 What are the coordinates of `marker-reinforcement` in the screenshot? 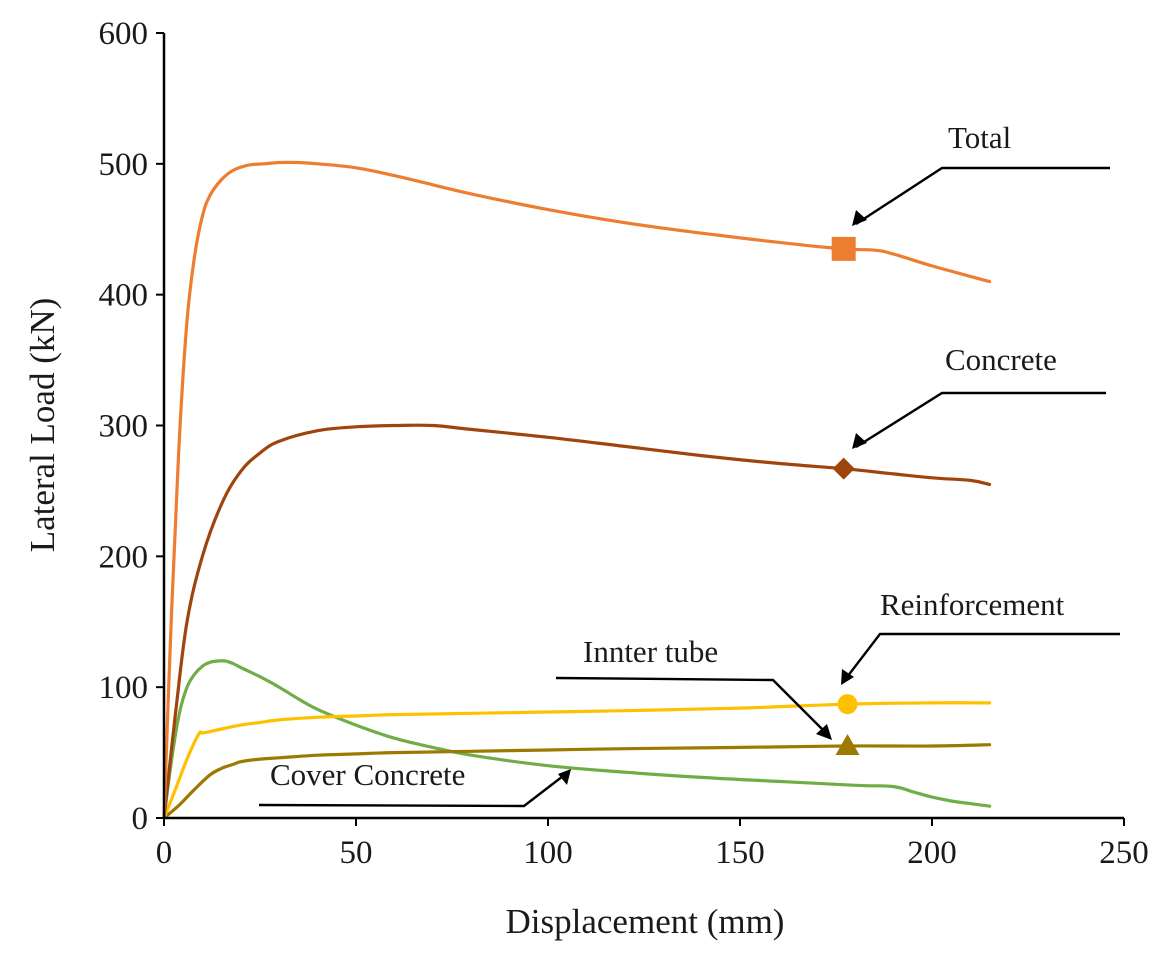 It's located at (847, 704).